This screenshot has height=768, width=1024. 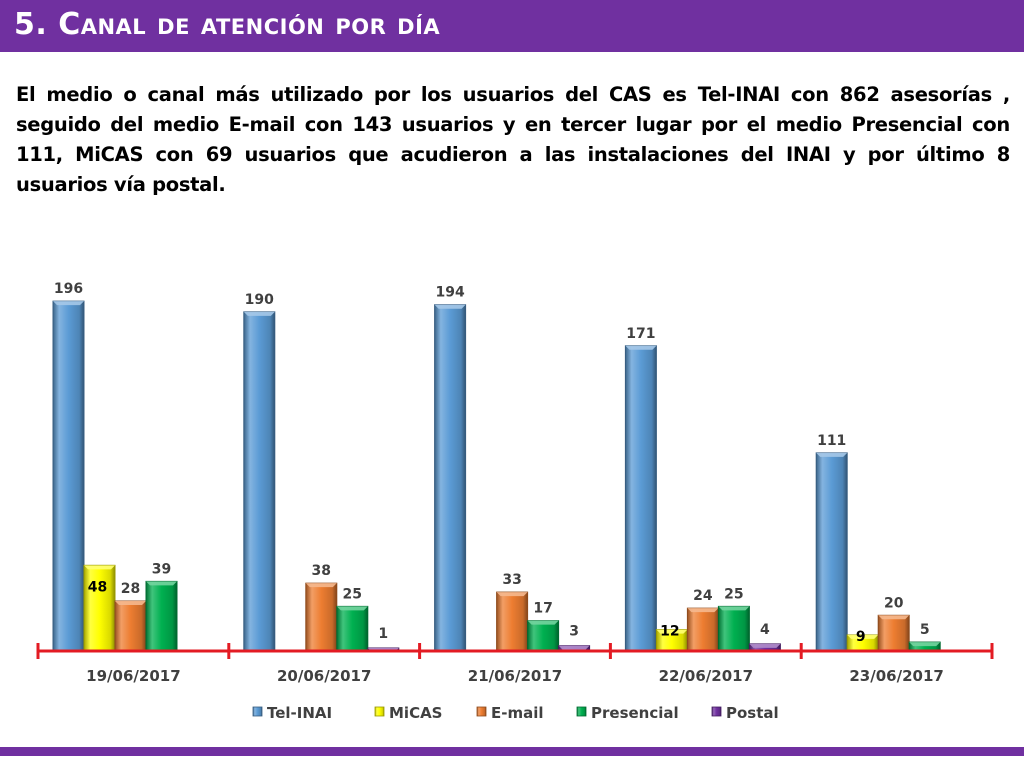 What do you see at coordinates (68, 289) in the screenshot?
I see `data-label-tel-inai-1: 196` at bounding box center [68, 289].